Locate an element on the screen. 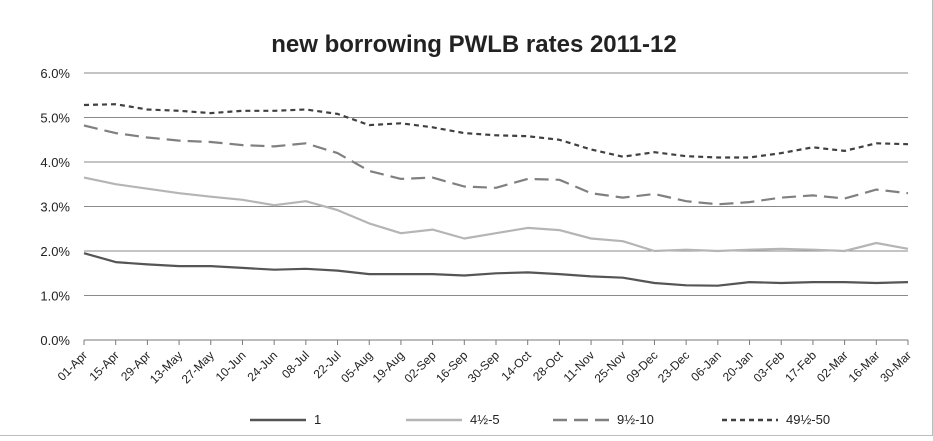 Image resolution: width=933 pixels, height=441 pixels. y-tick-label: 4.0% is located at coordinates (55, 162).